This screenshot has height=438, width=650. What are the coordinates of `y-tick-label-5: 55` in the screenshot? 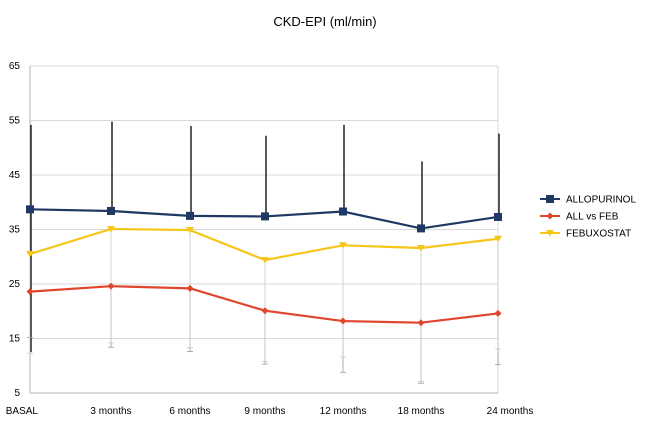 It's located at (15, 121).